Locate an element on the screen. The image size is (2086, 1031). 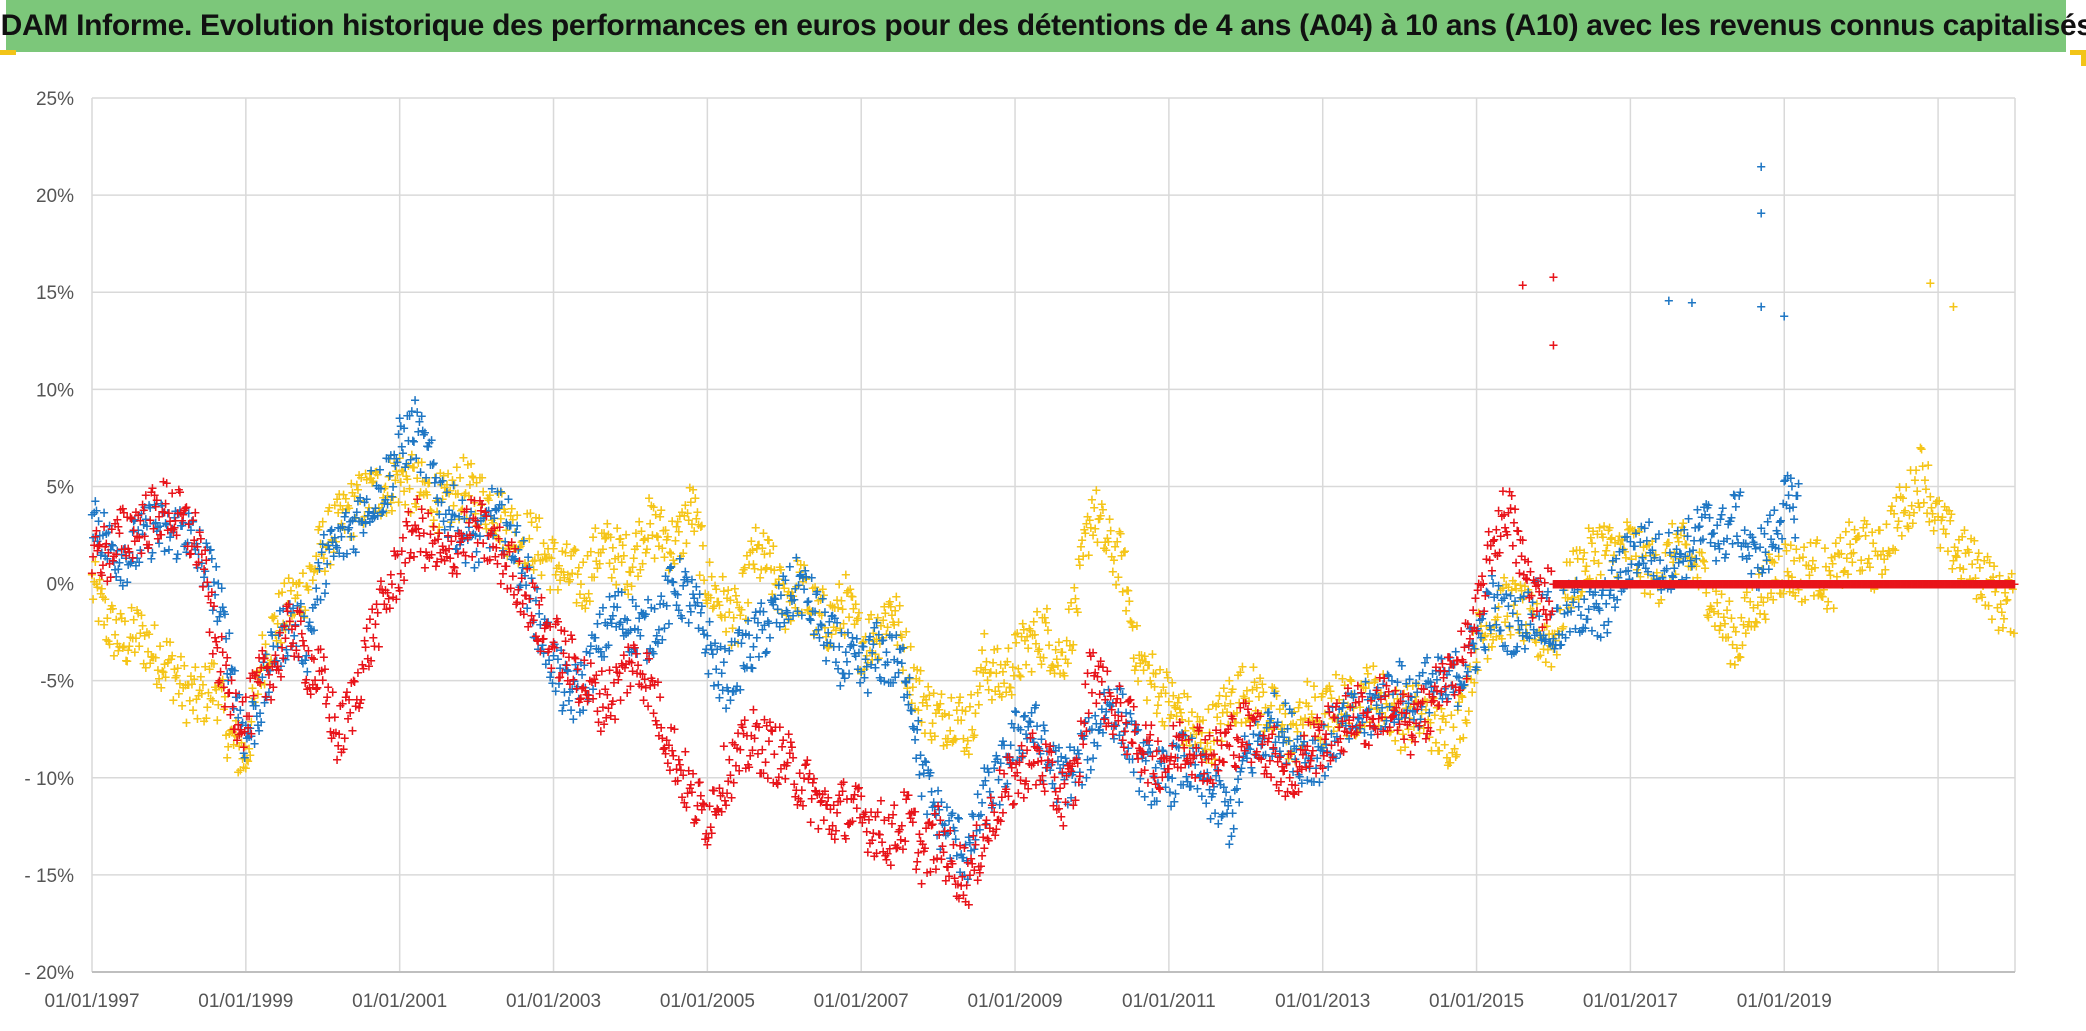
corner-mark-top-left is located at coordinates (8, 52).